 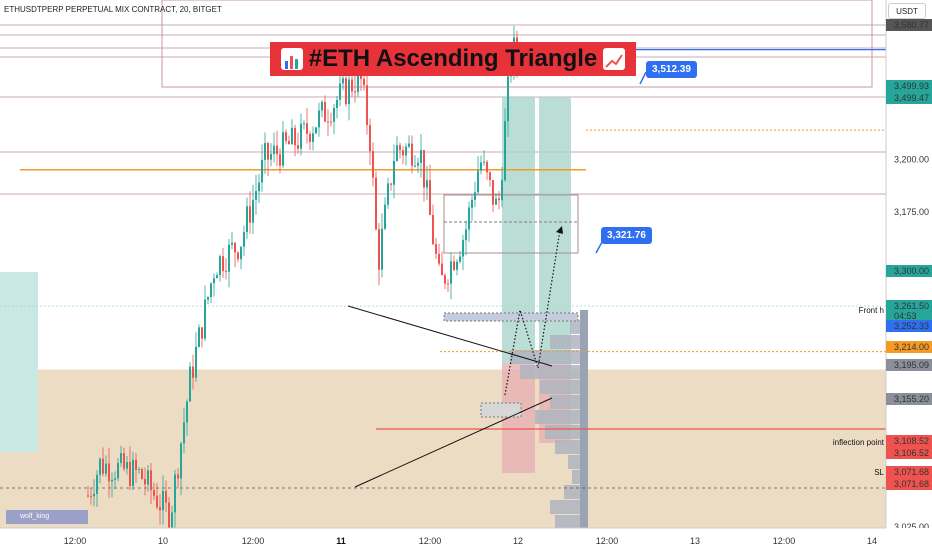 I want to click on price-tag-label: 3,108.52, so click(x=911, y=441).